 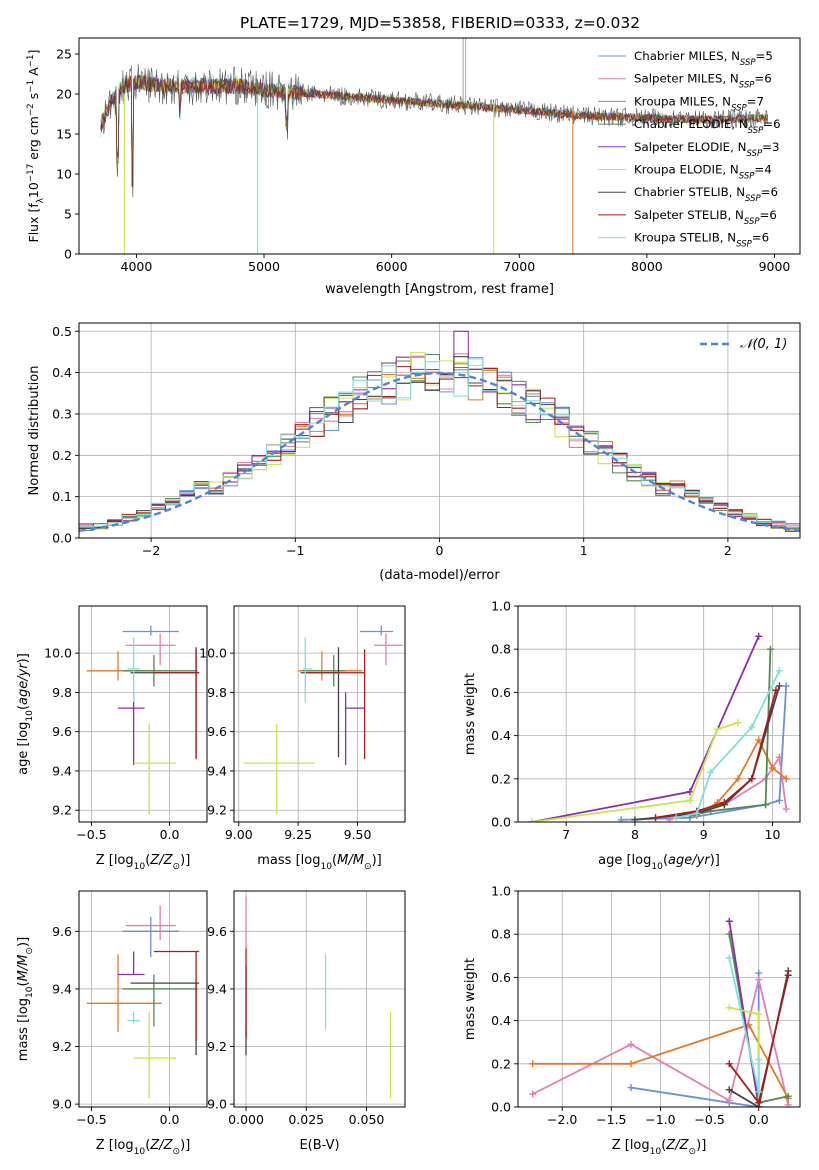 I want to click on legend-label-part: Chabrier ELODIE, N, so click(x=691, y=124).